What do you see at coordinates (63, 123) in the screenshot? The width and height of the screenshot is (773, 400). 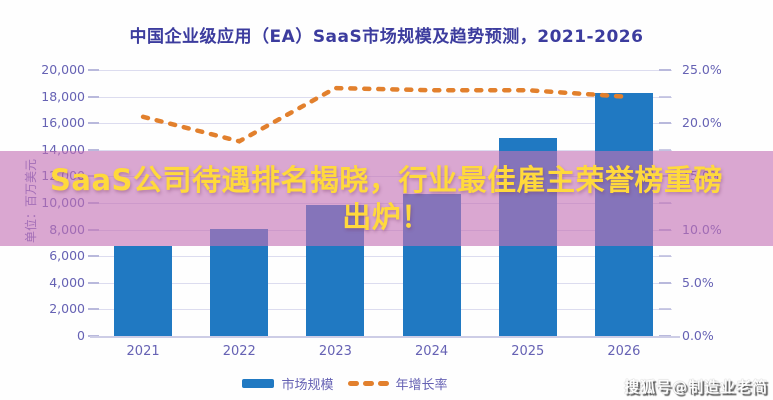 I see `y-axis-label-left: 16,000` at bounding box center [63, 123].